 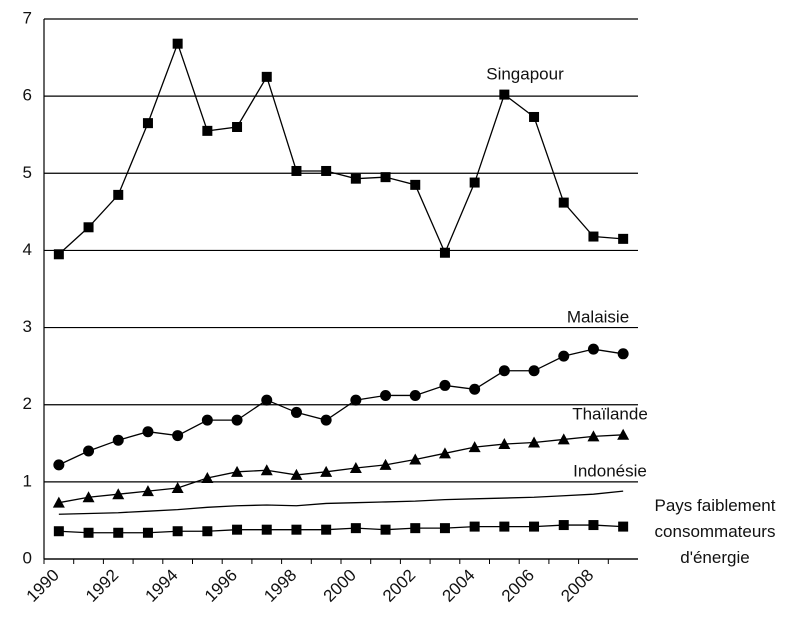 I want to click on x-tick-label: 1992, so click(x=102, y=586).